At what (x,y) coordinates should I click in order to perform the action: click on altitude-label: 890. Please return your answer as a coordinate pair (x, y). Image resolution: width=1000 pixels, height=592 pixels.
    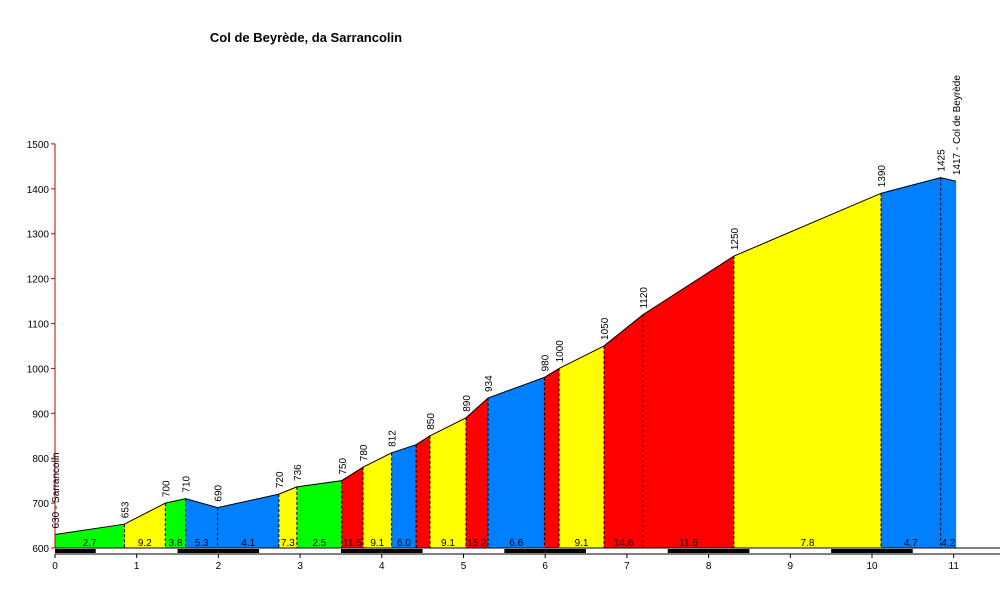
    Looking at the image, I should click on (467, 403).